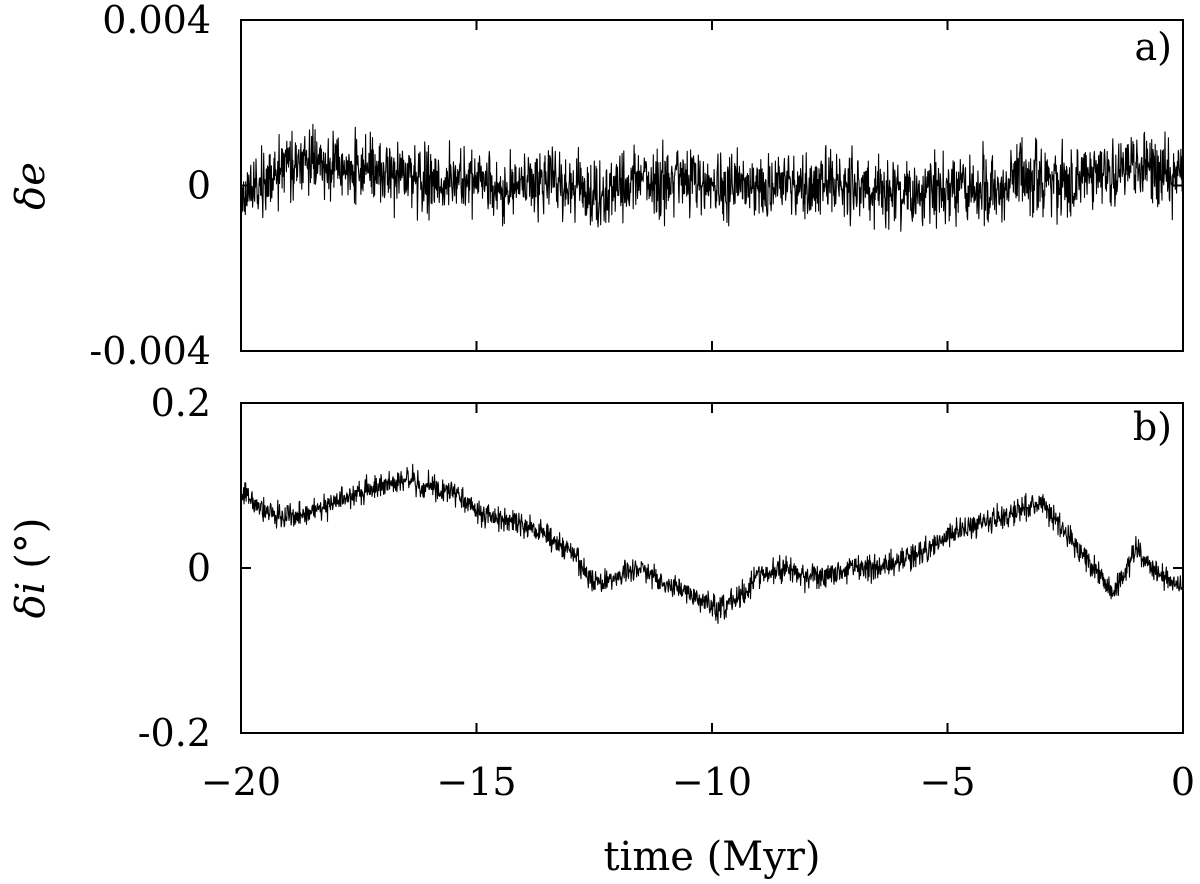  I want to click on x-tick-label: −15, so click(476, 782).